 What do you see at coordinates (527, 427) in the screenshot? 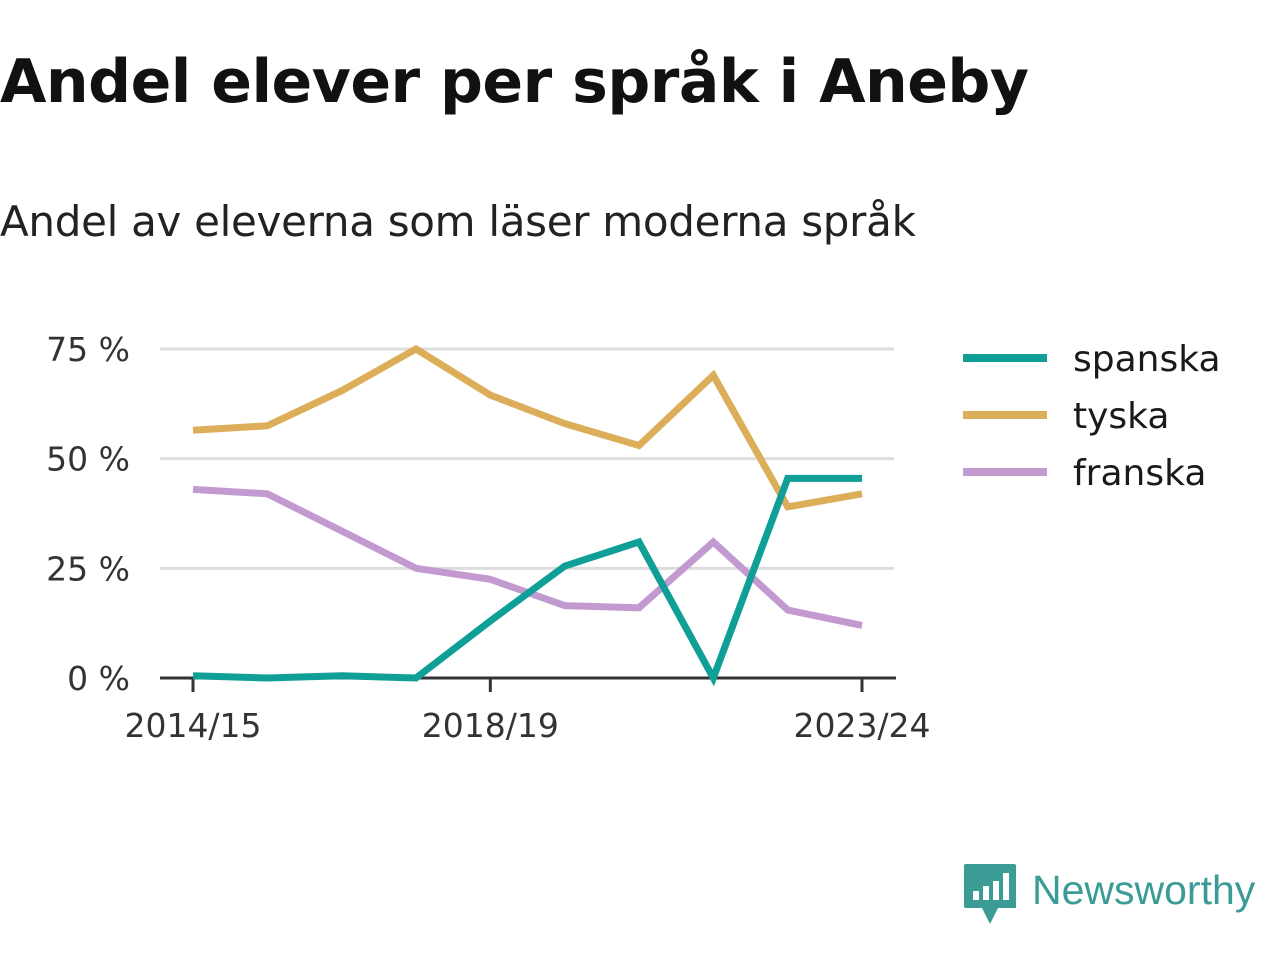
I see `series-line-tyska` at bounding box center [527, 427].